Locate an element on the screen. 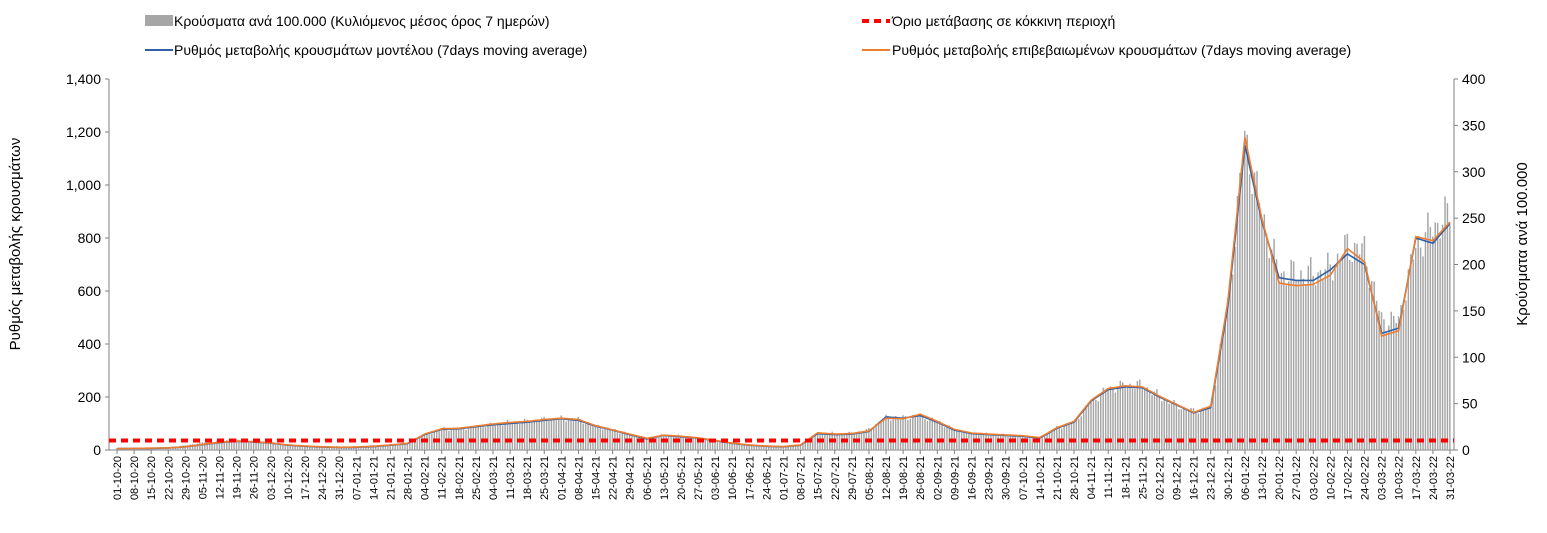  x-tick-label: 18-11-21 is located at coordinates (1126, 477).